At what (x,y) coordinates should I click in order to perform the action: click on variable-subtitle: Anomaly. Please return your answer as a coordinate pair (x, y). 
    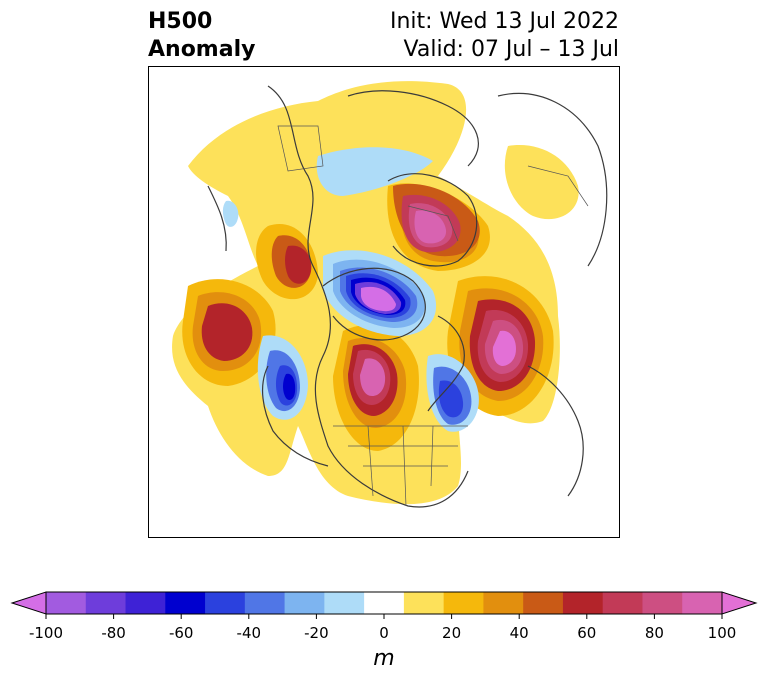
    Looking at the image, I should click on (202, 49).